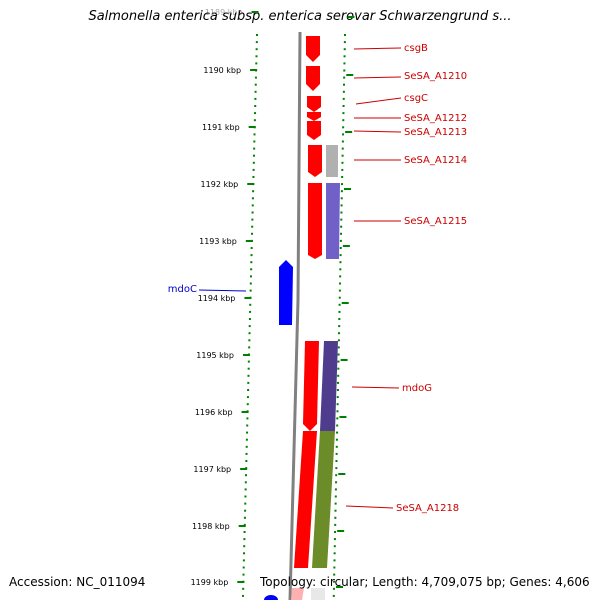 This screenshot has height=600, width=600. What do you see at coordinates (313, 49) in the screenshot?
I see `gene-arrow-csgb` at bounding box center [313, 49].